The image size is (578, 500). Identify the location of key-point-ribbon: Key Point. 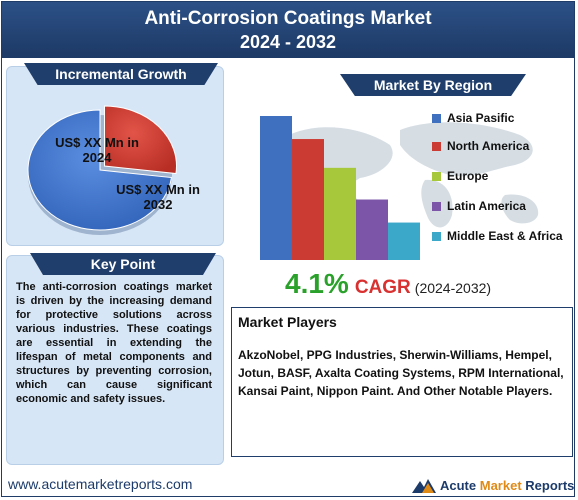
(123, 264).